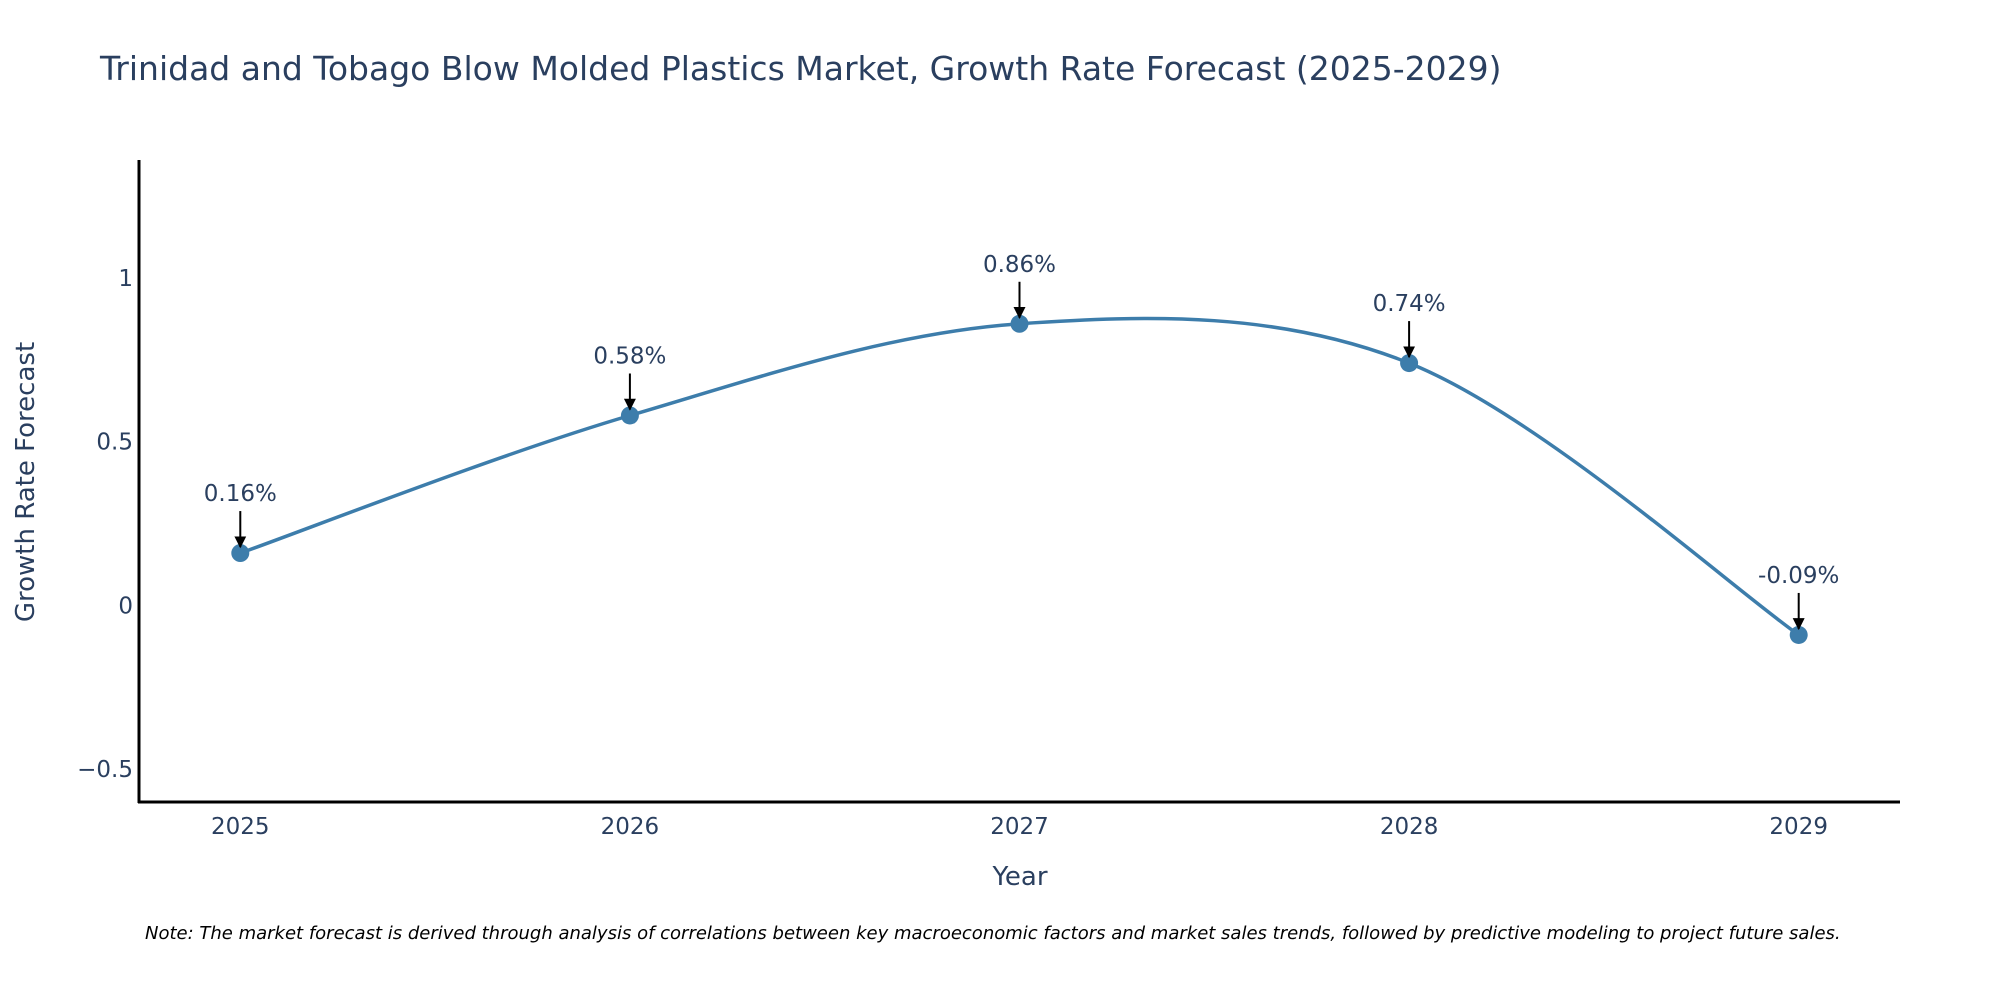 Image resolution: width=2000 pixels, height=1000 pixels. I want to click on data-label: 0.74%, so click(1409, 304).